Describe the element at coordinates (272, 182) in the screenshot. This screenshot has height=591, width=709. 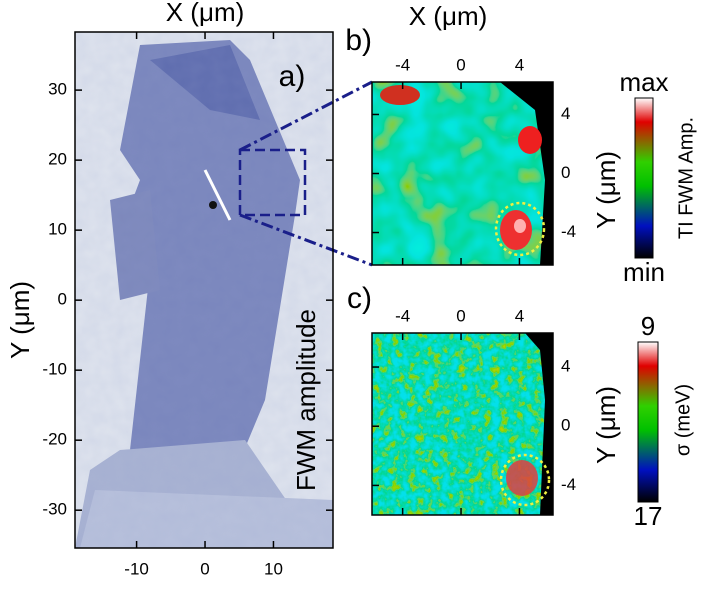
I see `zoom-box` at that location.